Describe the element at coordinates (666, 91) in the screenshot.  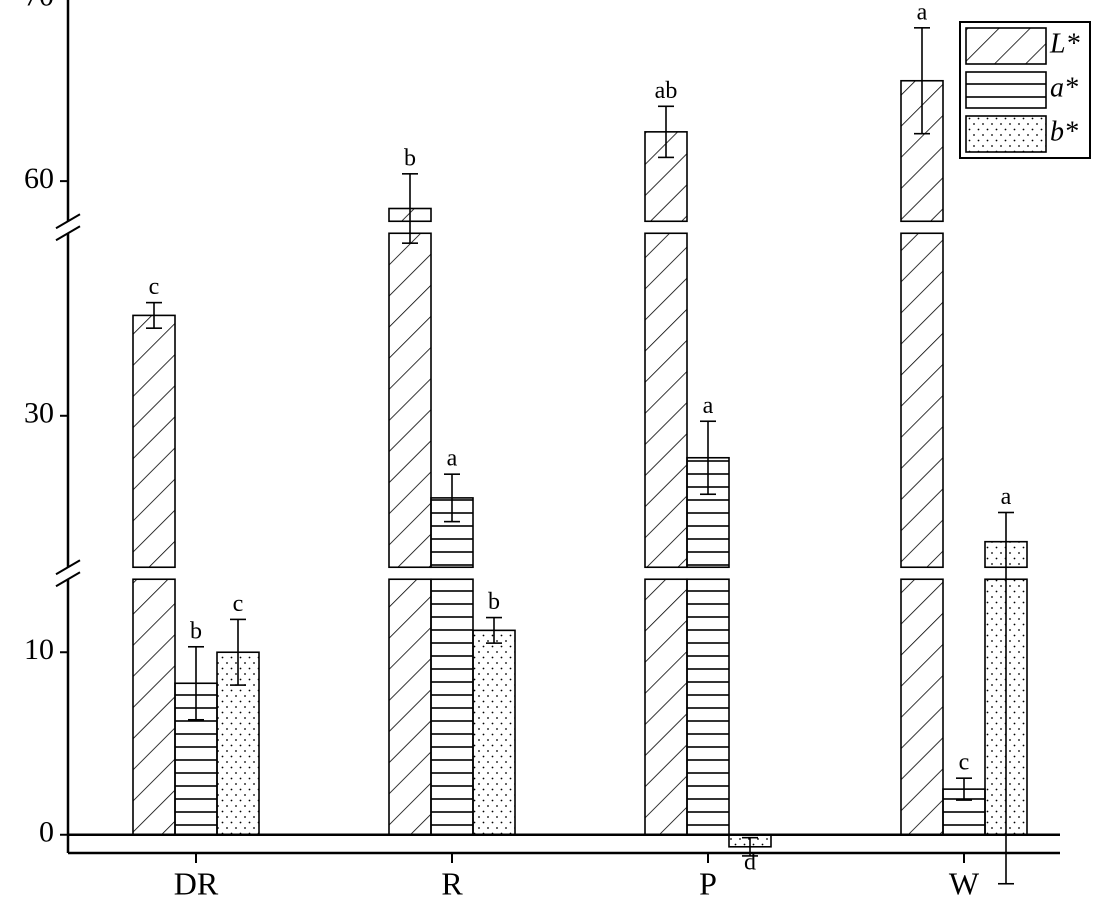
I see `significance-label: ab` at that location.